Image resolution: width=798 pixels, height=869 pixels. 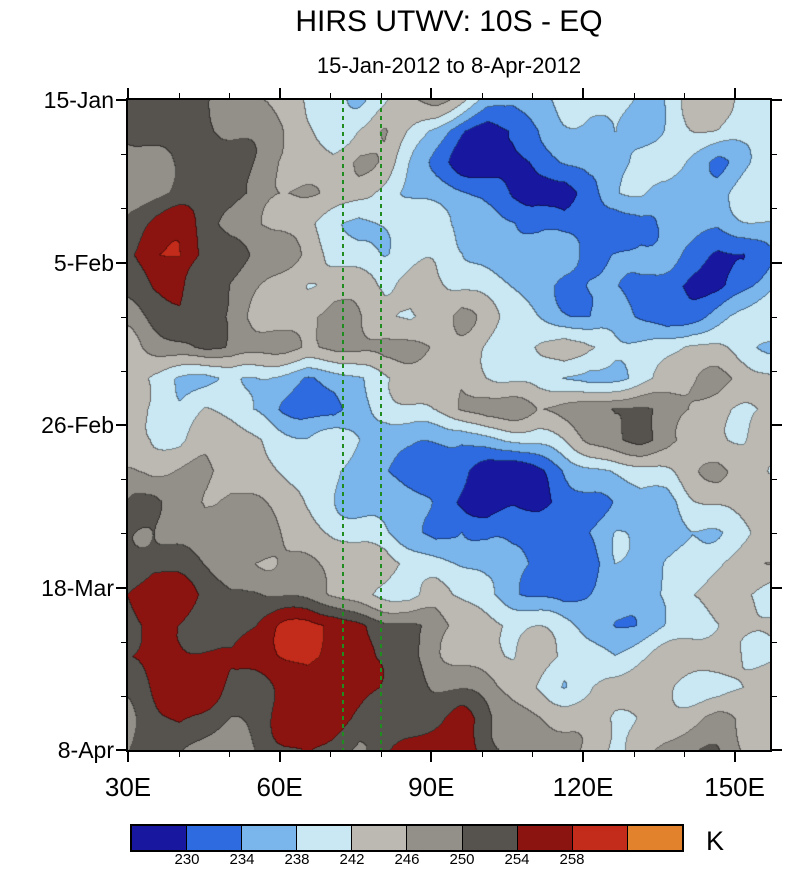 What do you see at coordinates (734, 787) in the screenshot?
I see `x-tick-label: 150E` at bounding box center [734, 787].